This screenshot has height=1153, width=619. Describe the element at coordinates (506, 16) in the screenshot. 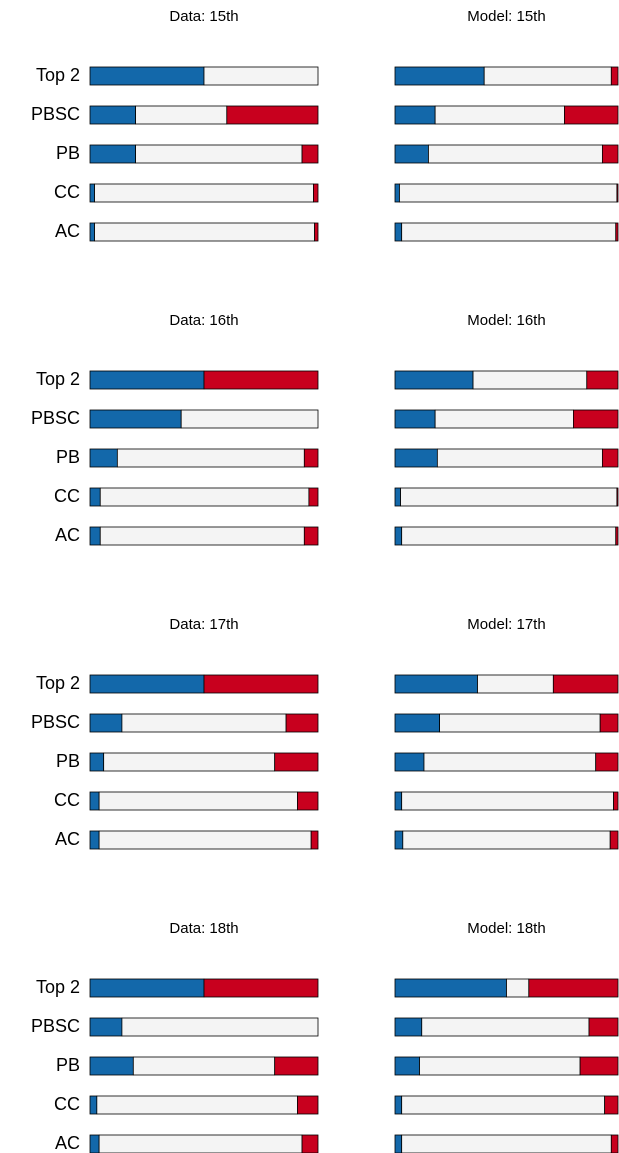

I see `panel-title: Model: 15th` at that location.